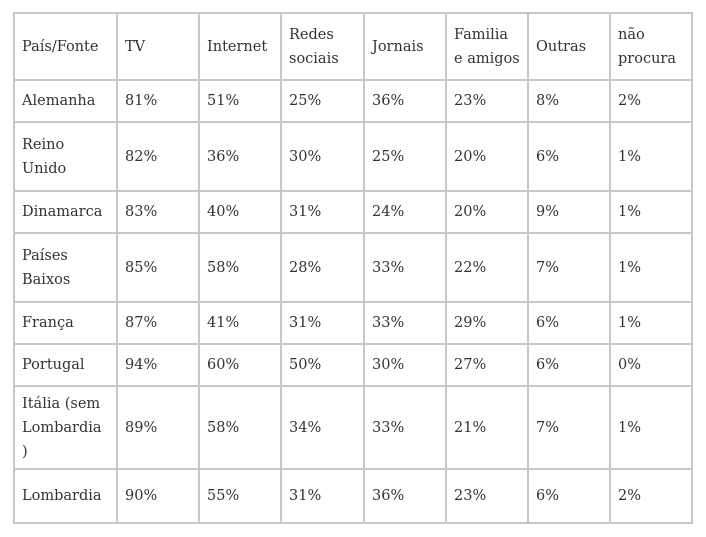 Image resolution: width=706 pixels, height=537 pixels. What do you see at coordinates (240, 101) in the screenshot?
I see `percent-cell: 51%` at bounding box center [240, 101].